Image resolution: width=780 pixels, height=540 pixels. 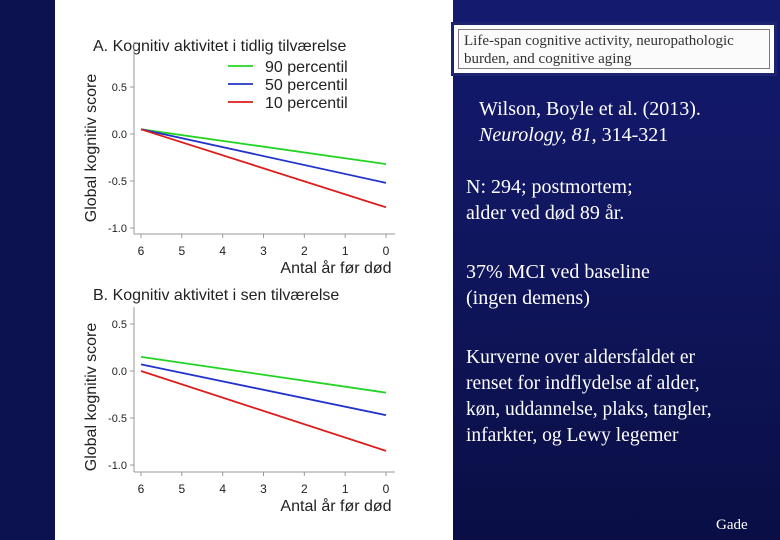 What do you see at coordinates (590, 109) in the screenshot?
I see `citation-authors: Wilson, Boyle et al. (2013).` at bounding box center [590, 109].